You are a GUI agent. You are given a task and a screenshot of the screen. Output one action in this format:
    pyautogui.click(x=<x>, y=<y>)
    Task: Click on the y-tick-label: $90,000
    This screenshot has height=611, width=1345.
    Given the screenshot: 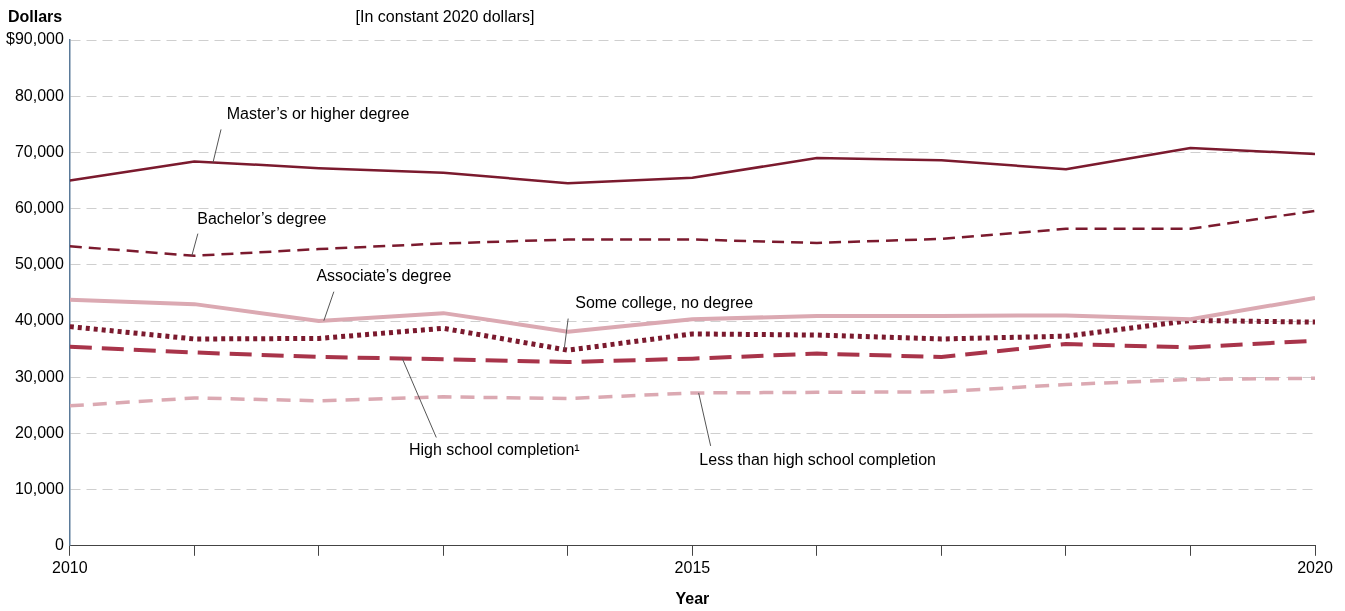 What is the action you would take?
    pyautogui.click(x=34, y=39)
    